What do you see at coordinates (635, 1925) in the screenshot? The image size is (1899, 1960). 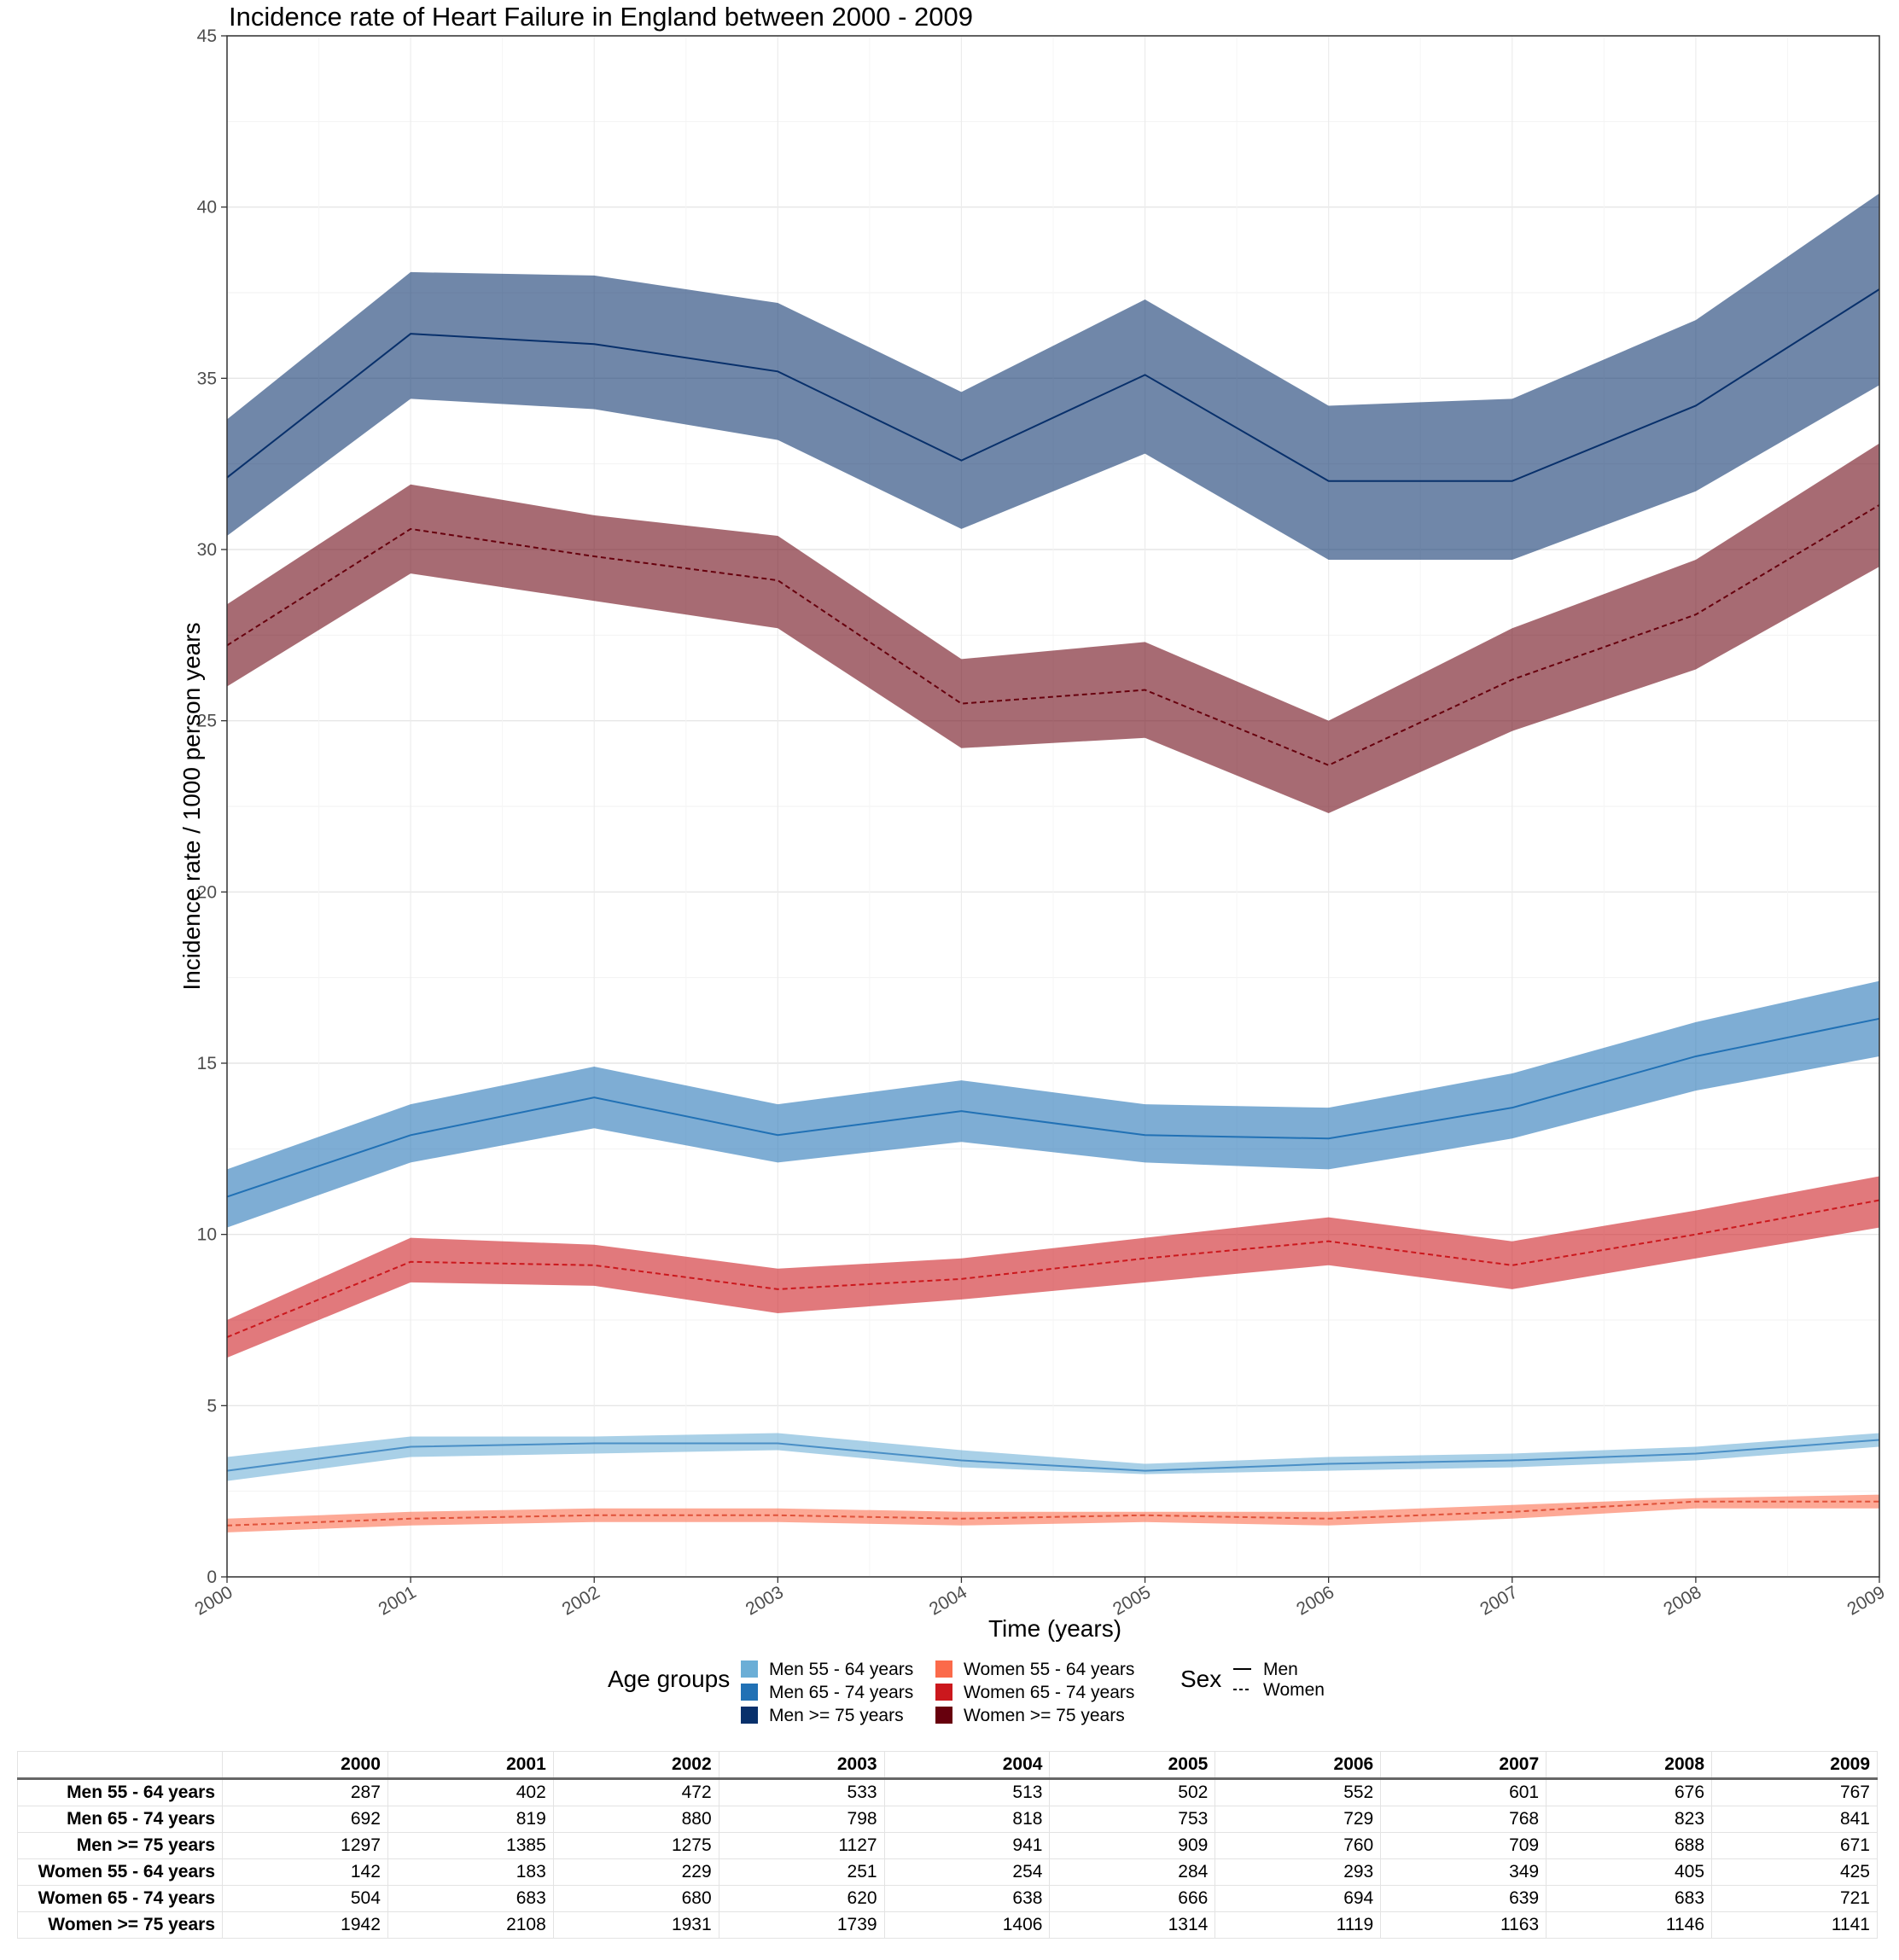 I see `table-cell: 1931` at bounding box center [635, 1925].